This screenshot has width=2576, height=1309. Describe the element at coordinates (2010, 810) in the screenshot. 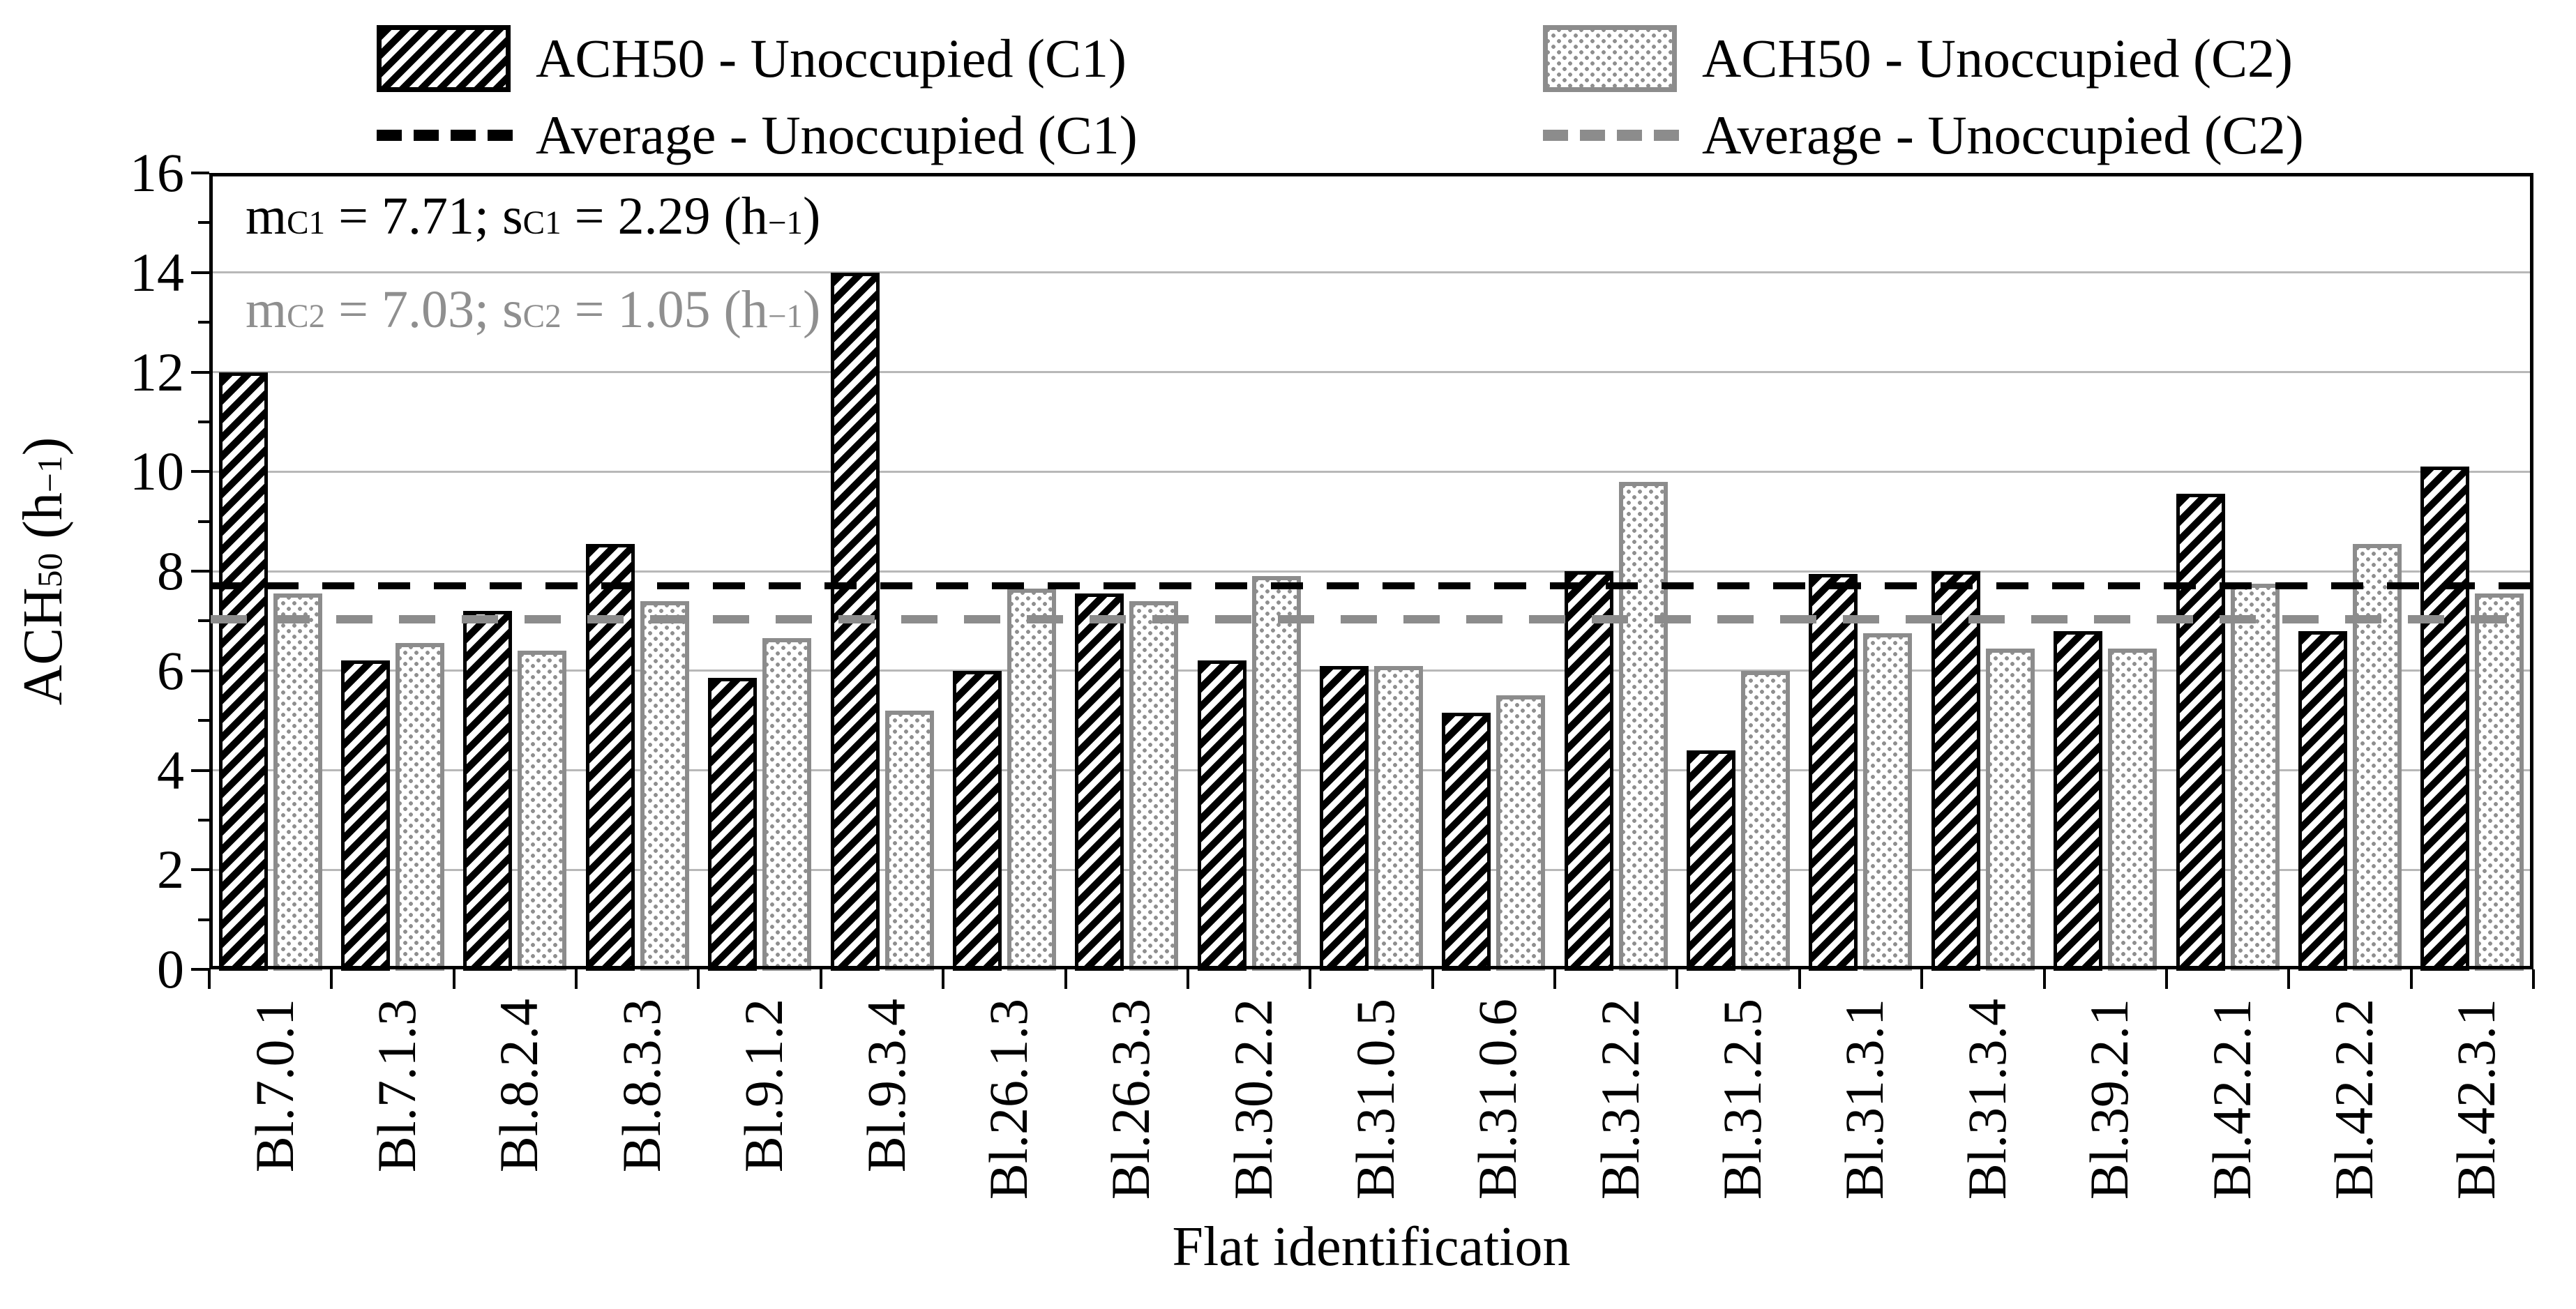

I see `bar-c2-Bl.31.3.4` at that location.